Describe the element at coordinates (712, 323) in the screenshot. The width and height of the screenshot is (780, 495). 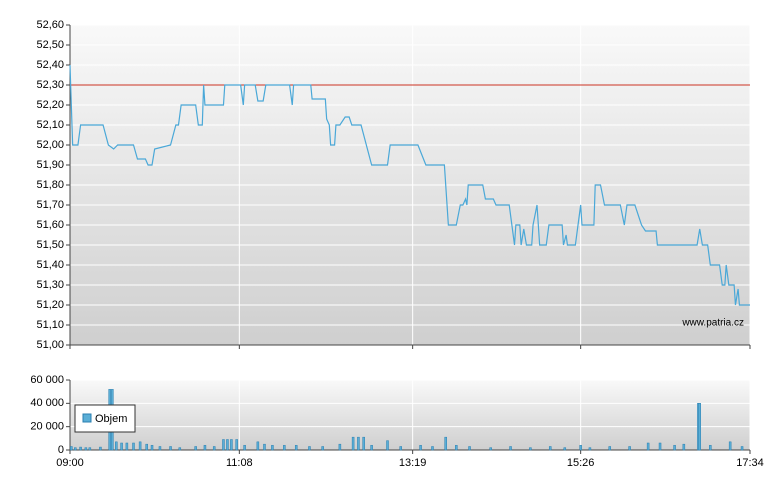
I see `watermark: www.patria.cz` at that location.